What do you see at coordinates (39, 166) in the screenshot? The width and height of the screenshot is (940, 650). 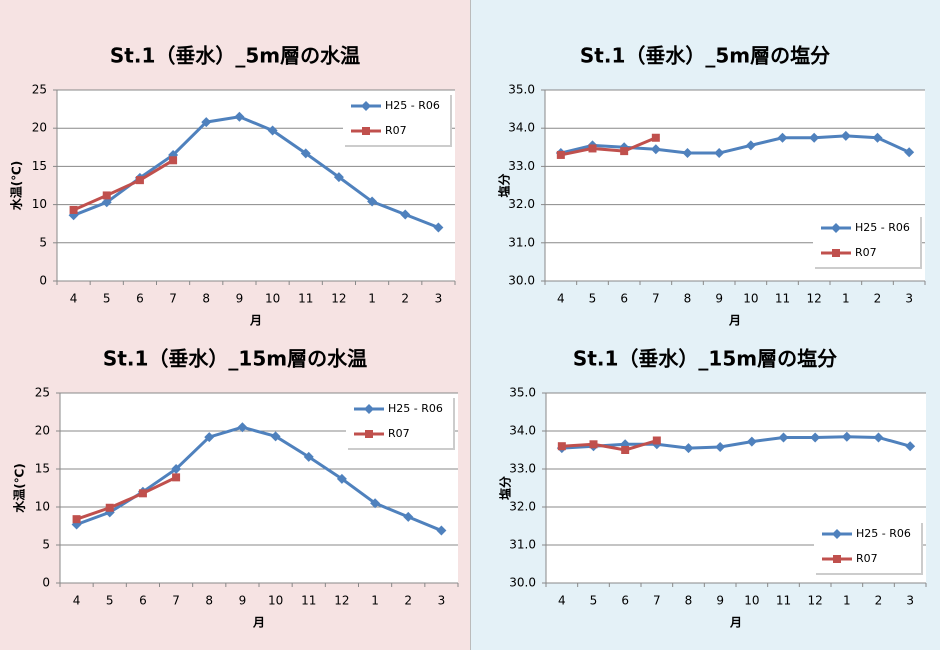 I see `y-tick-label: 15` at bounding box center [39, 166].